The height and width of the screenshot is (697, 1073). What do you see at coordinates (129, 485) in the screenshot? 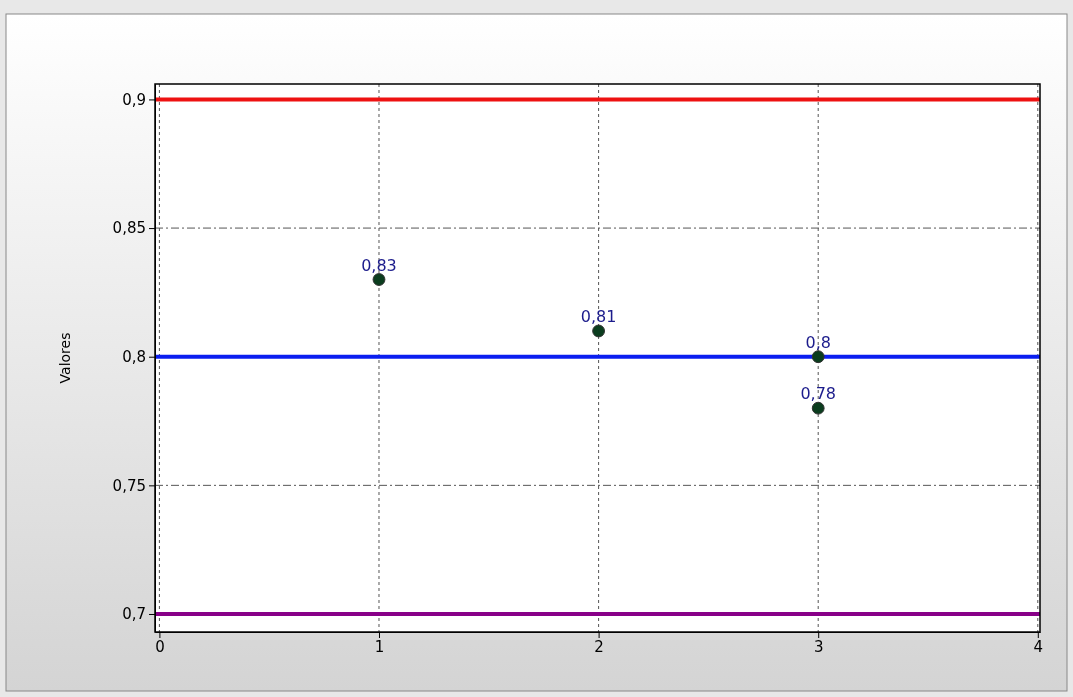
I see `y-tick-label: 0,75` at bounding box center [129, 485].